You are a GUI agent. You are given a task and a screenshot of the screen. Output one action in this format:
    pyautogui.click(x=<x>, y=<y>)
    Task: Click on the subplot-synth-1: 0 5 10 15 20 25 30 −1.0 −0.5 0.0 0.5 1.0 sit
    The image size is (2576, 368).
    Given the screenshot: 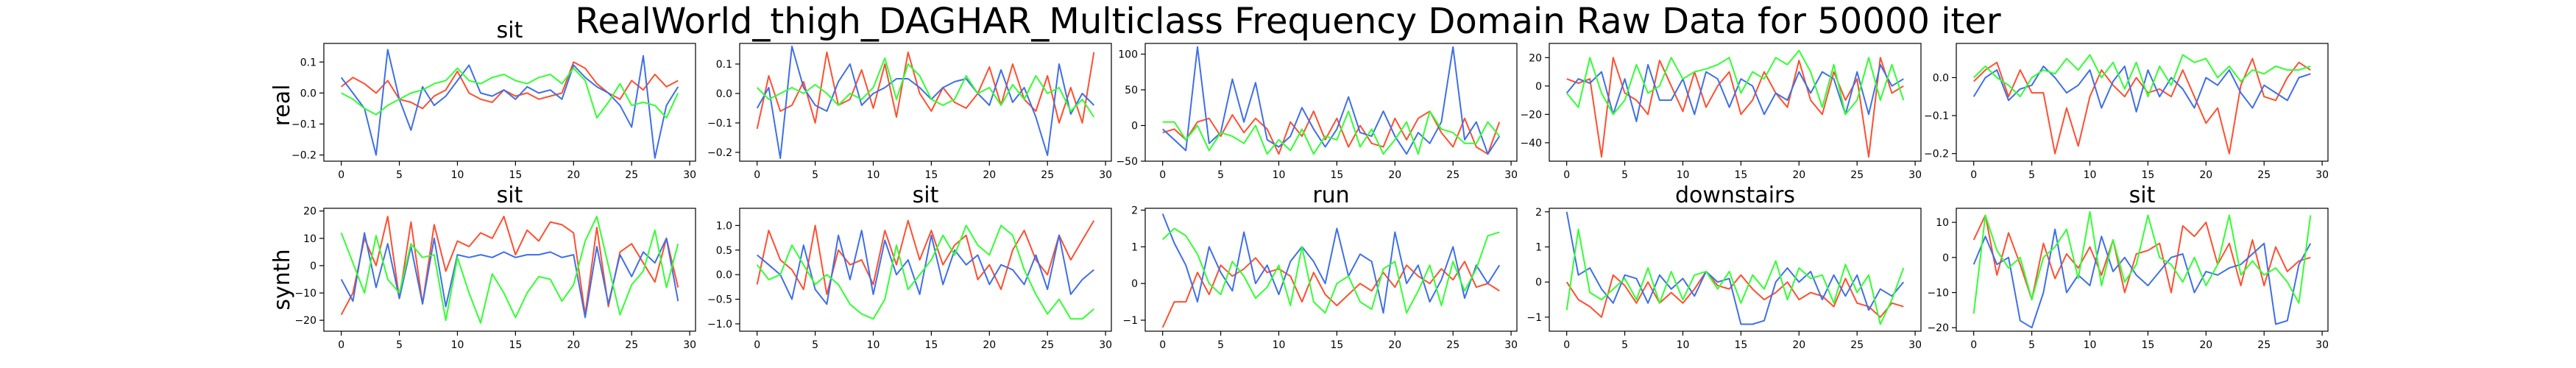 What is the action you would take?
    pyautogui.click(x=909, y=267)
    